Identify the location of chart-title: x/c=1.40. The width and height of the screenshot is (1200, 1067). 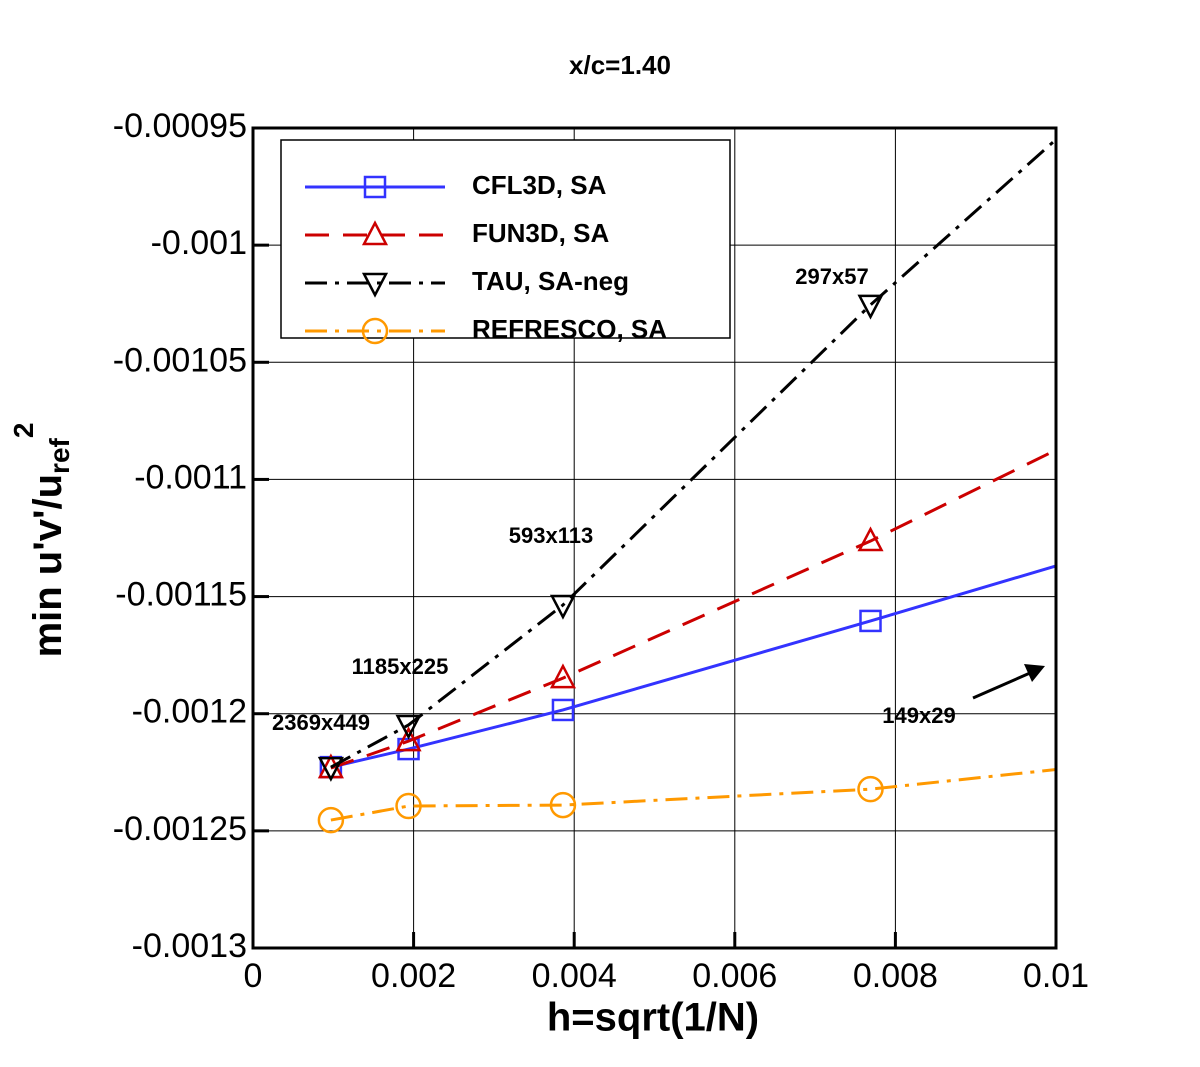
(620, 65).